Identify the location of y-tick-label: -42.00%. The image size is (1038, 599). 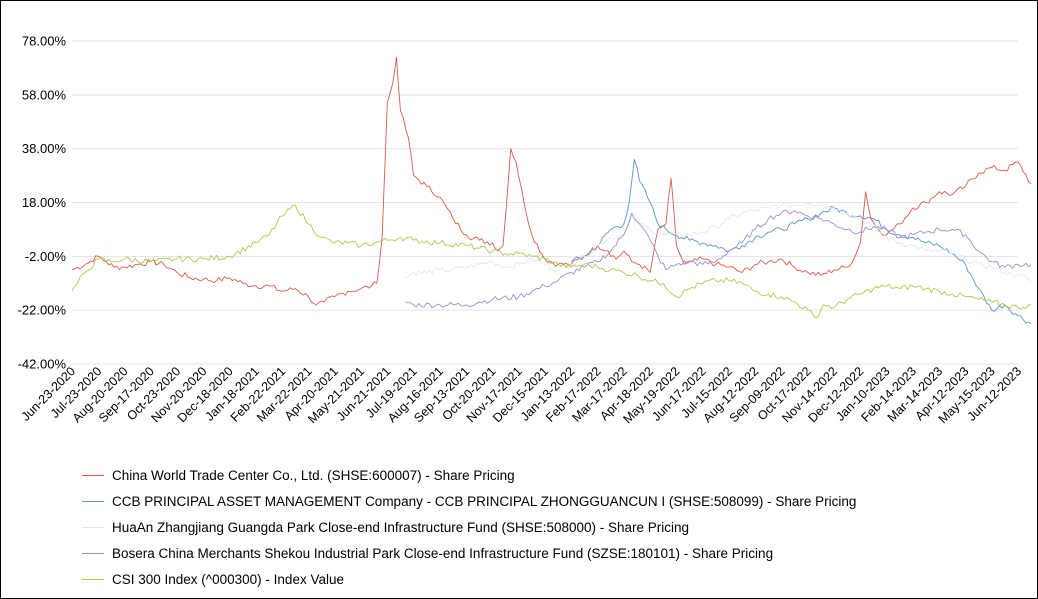
(42, 364).